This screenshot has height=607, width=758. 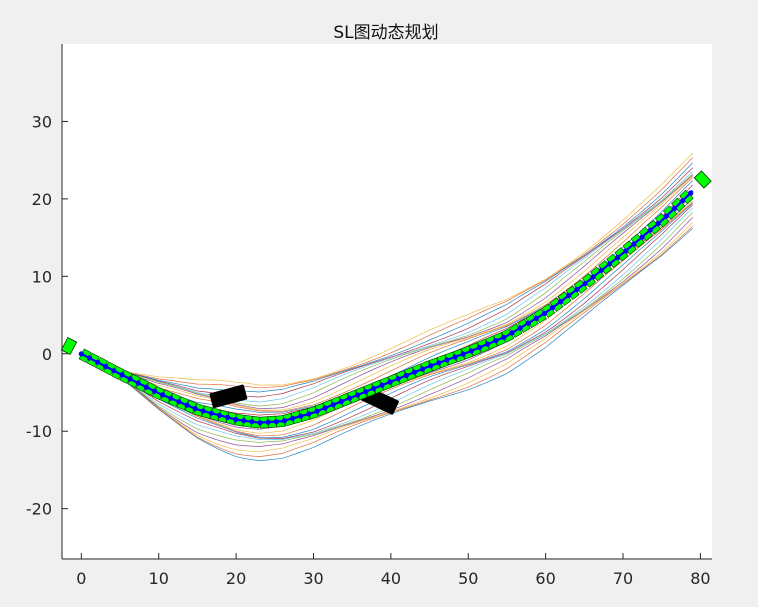 I want to click on y-tick-label: 30, so click(x=42, y=121).